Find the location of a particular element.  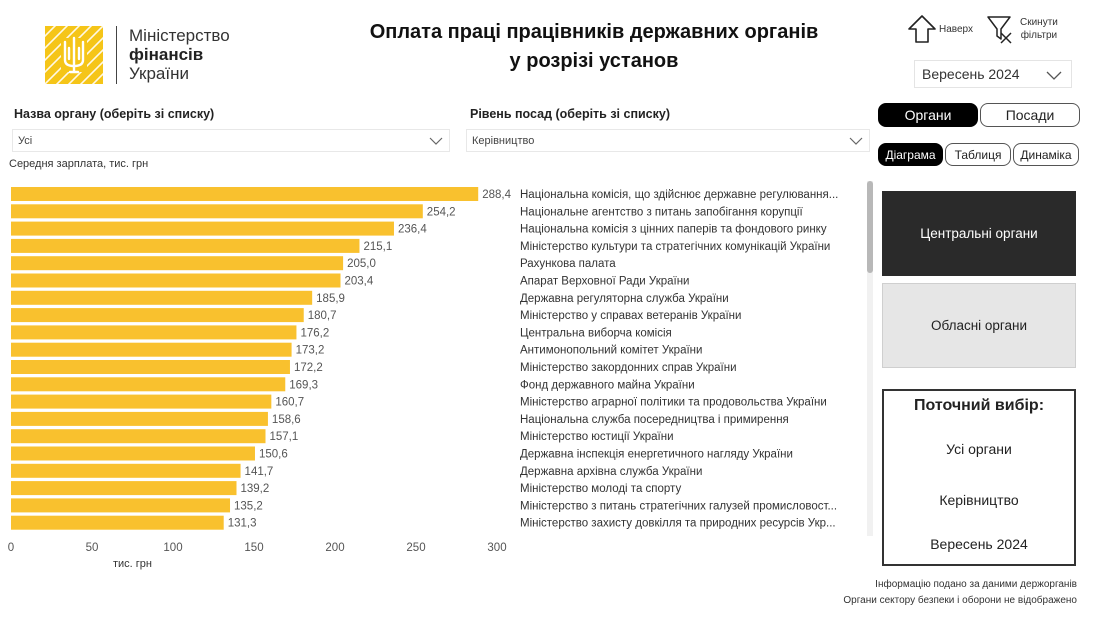

current-selection-level: Керівництво is located at coordinates (979, 500).